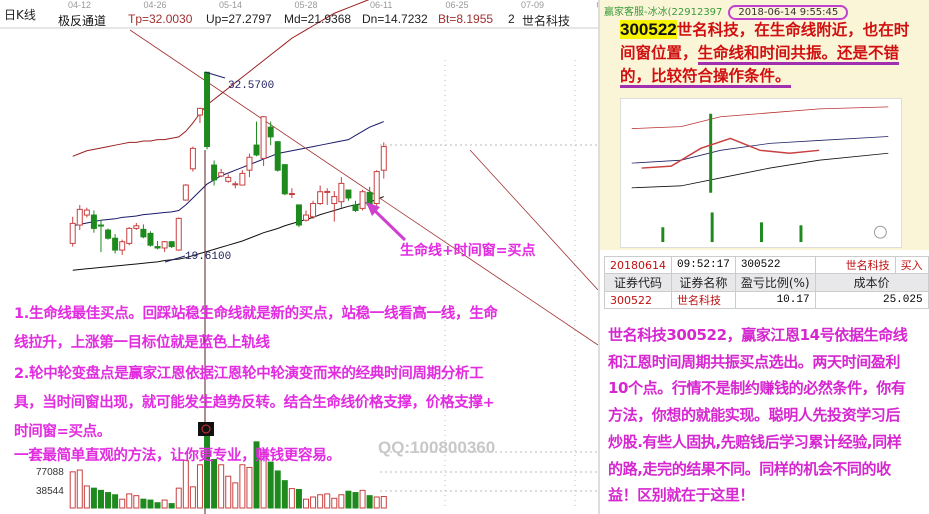 Image resolution: width=929 pixels, height=514 pixels. I want to click on note-line: 1.生命线最佳买点。回踩站稳生命线就是新的买点，站稳一线看高一线，生命, so click(256, 314).